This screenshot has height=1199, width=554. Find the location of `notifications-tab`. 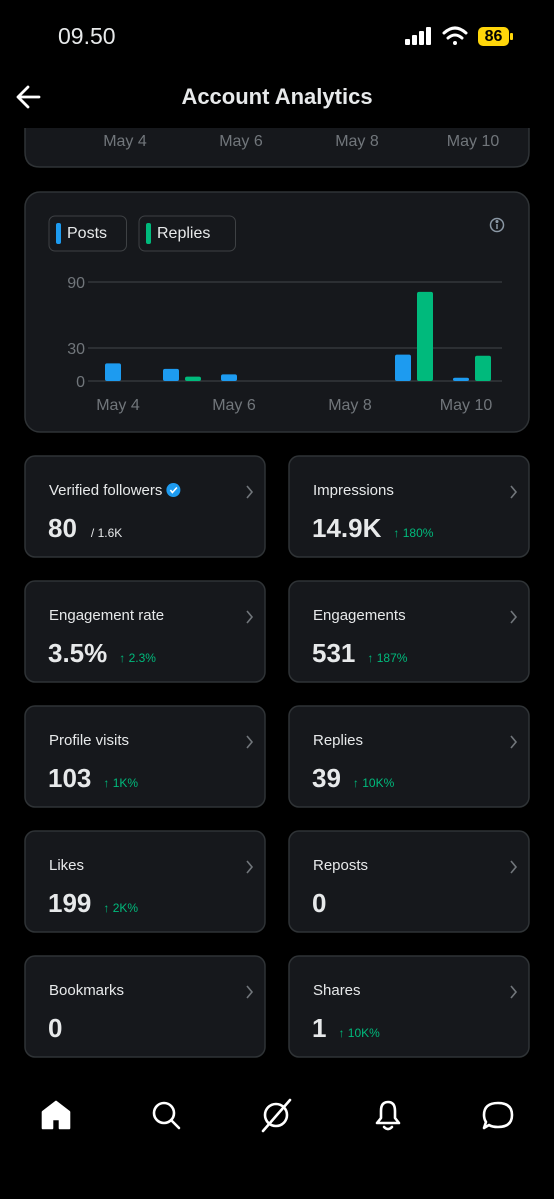

notifications-tab is located at coordinates (388, 1115).